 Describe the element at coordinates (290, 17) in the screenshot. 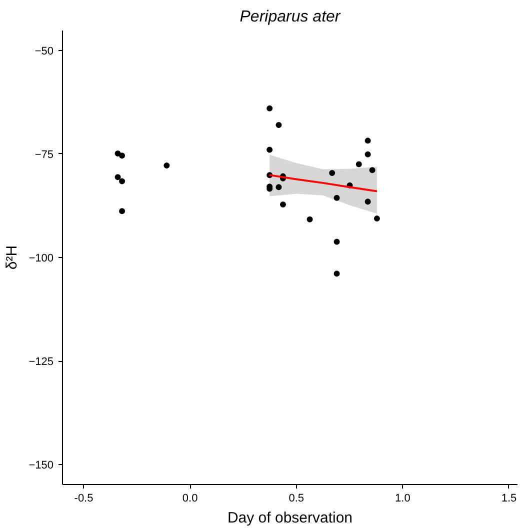

I see `chart-title: Periparus ater` at that location.